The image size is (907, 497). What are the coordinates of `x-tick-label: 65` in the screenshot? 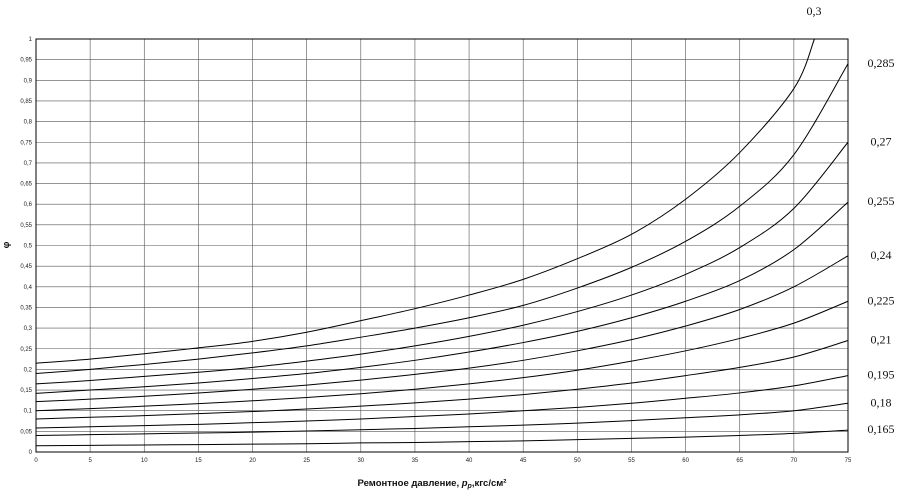 It's located at (739, 461).